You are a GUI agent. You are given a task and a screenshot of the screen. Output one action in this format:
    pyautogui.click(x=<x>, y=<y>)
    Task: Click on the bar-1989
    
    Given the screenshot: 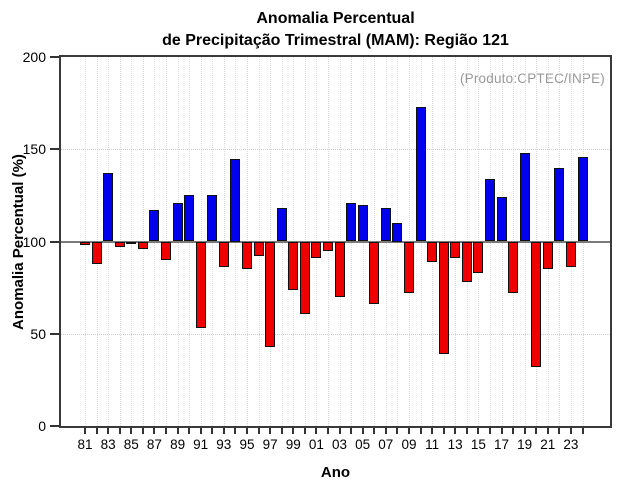 What is the action you would take?
    pyautogui.click(x=177, y=222)
    